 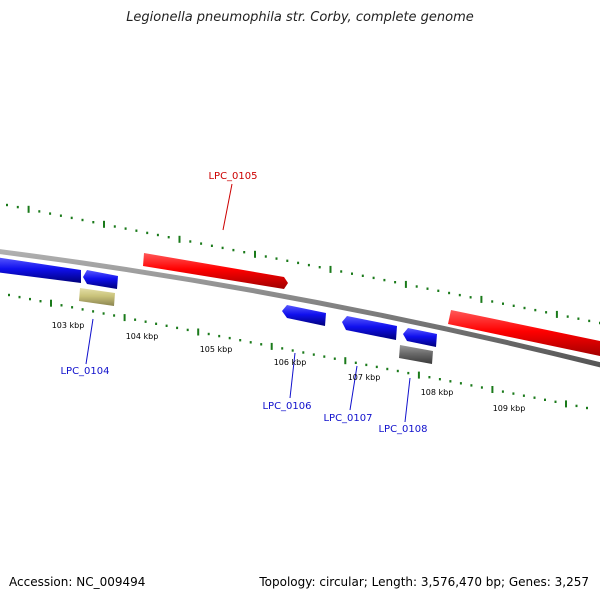 I want to click on gene-lpc0107, so click(x=369, y=328).